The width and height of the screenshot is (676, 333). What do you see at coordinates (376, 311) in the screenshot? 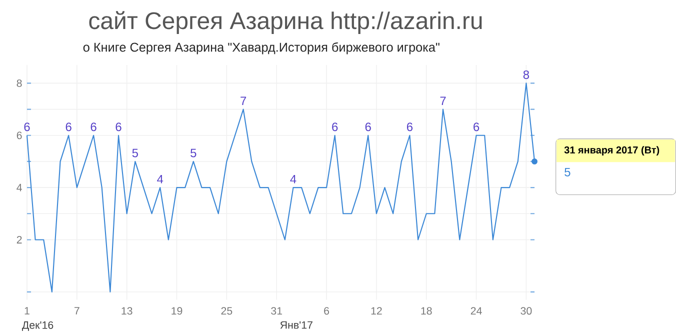
I see `x-tick-label: 12` at bounding box center [376, 311].